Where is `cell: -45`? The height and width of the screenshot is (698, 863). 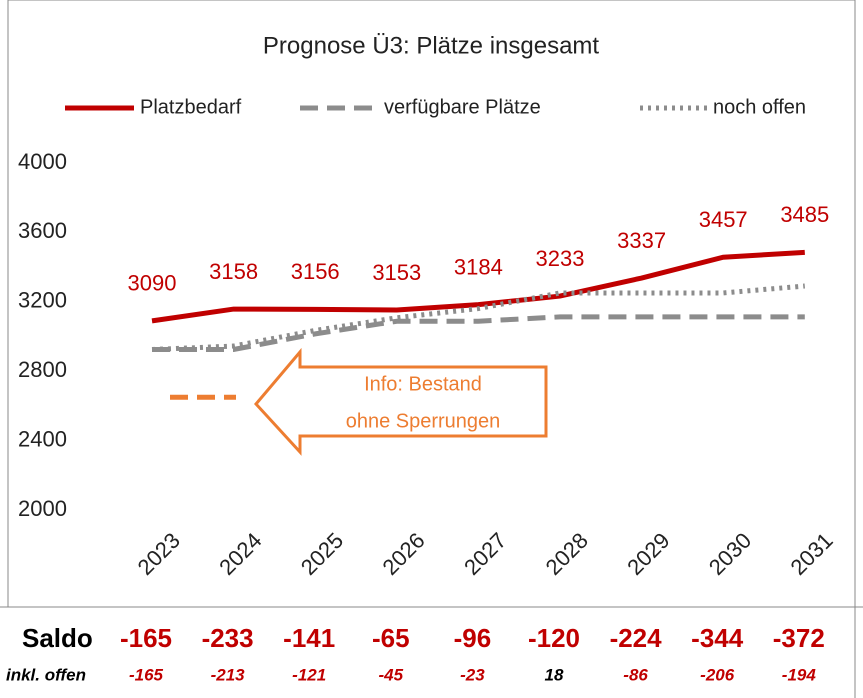 cell: -45 is located at coordinates (391, 674).